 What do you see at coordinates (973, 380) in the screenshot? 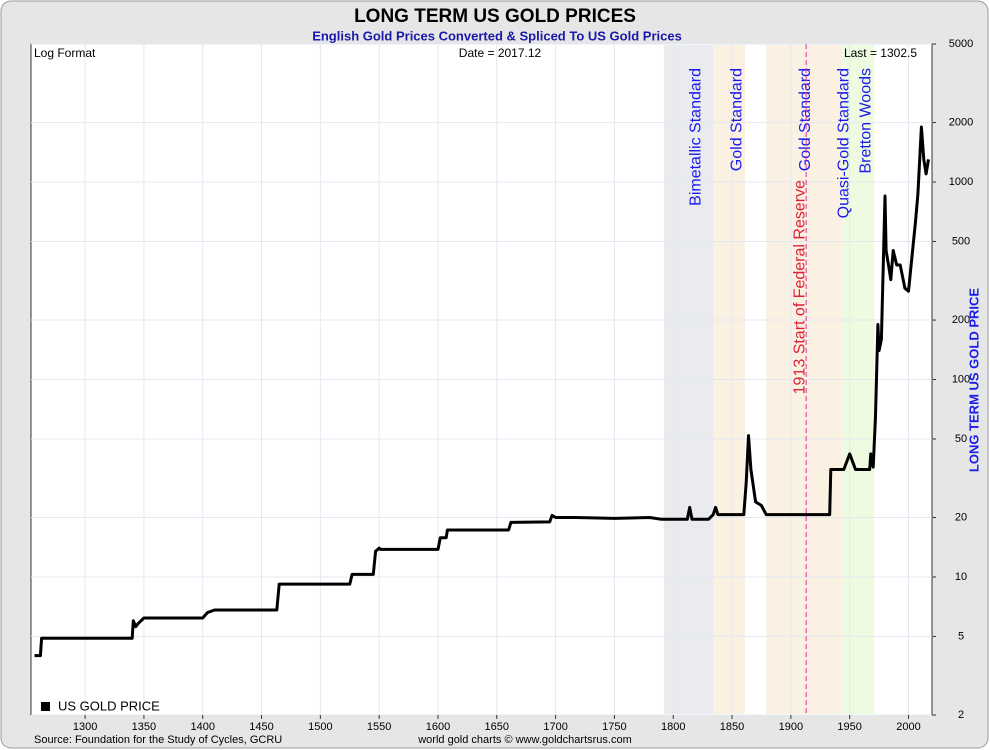
I see `y-axis-label: LONG TERM US GOLD PRICE` at bounding box center [973, 380].